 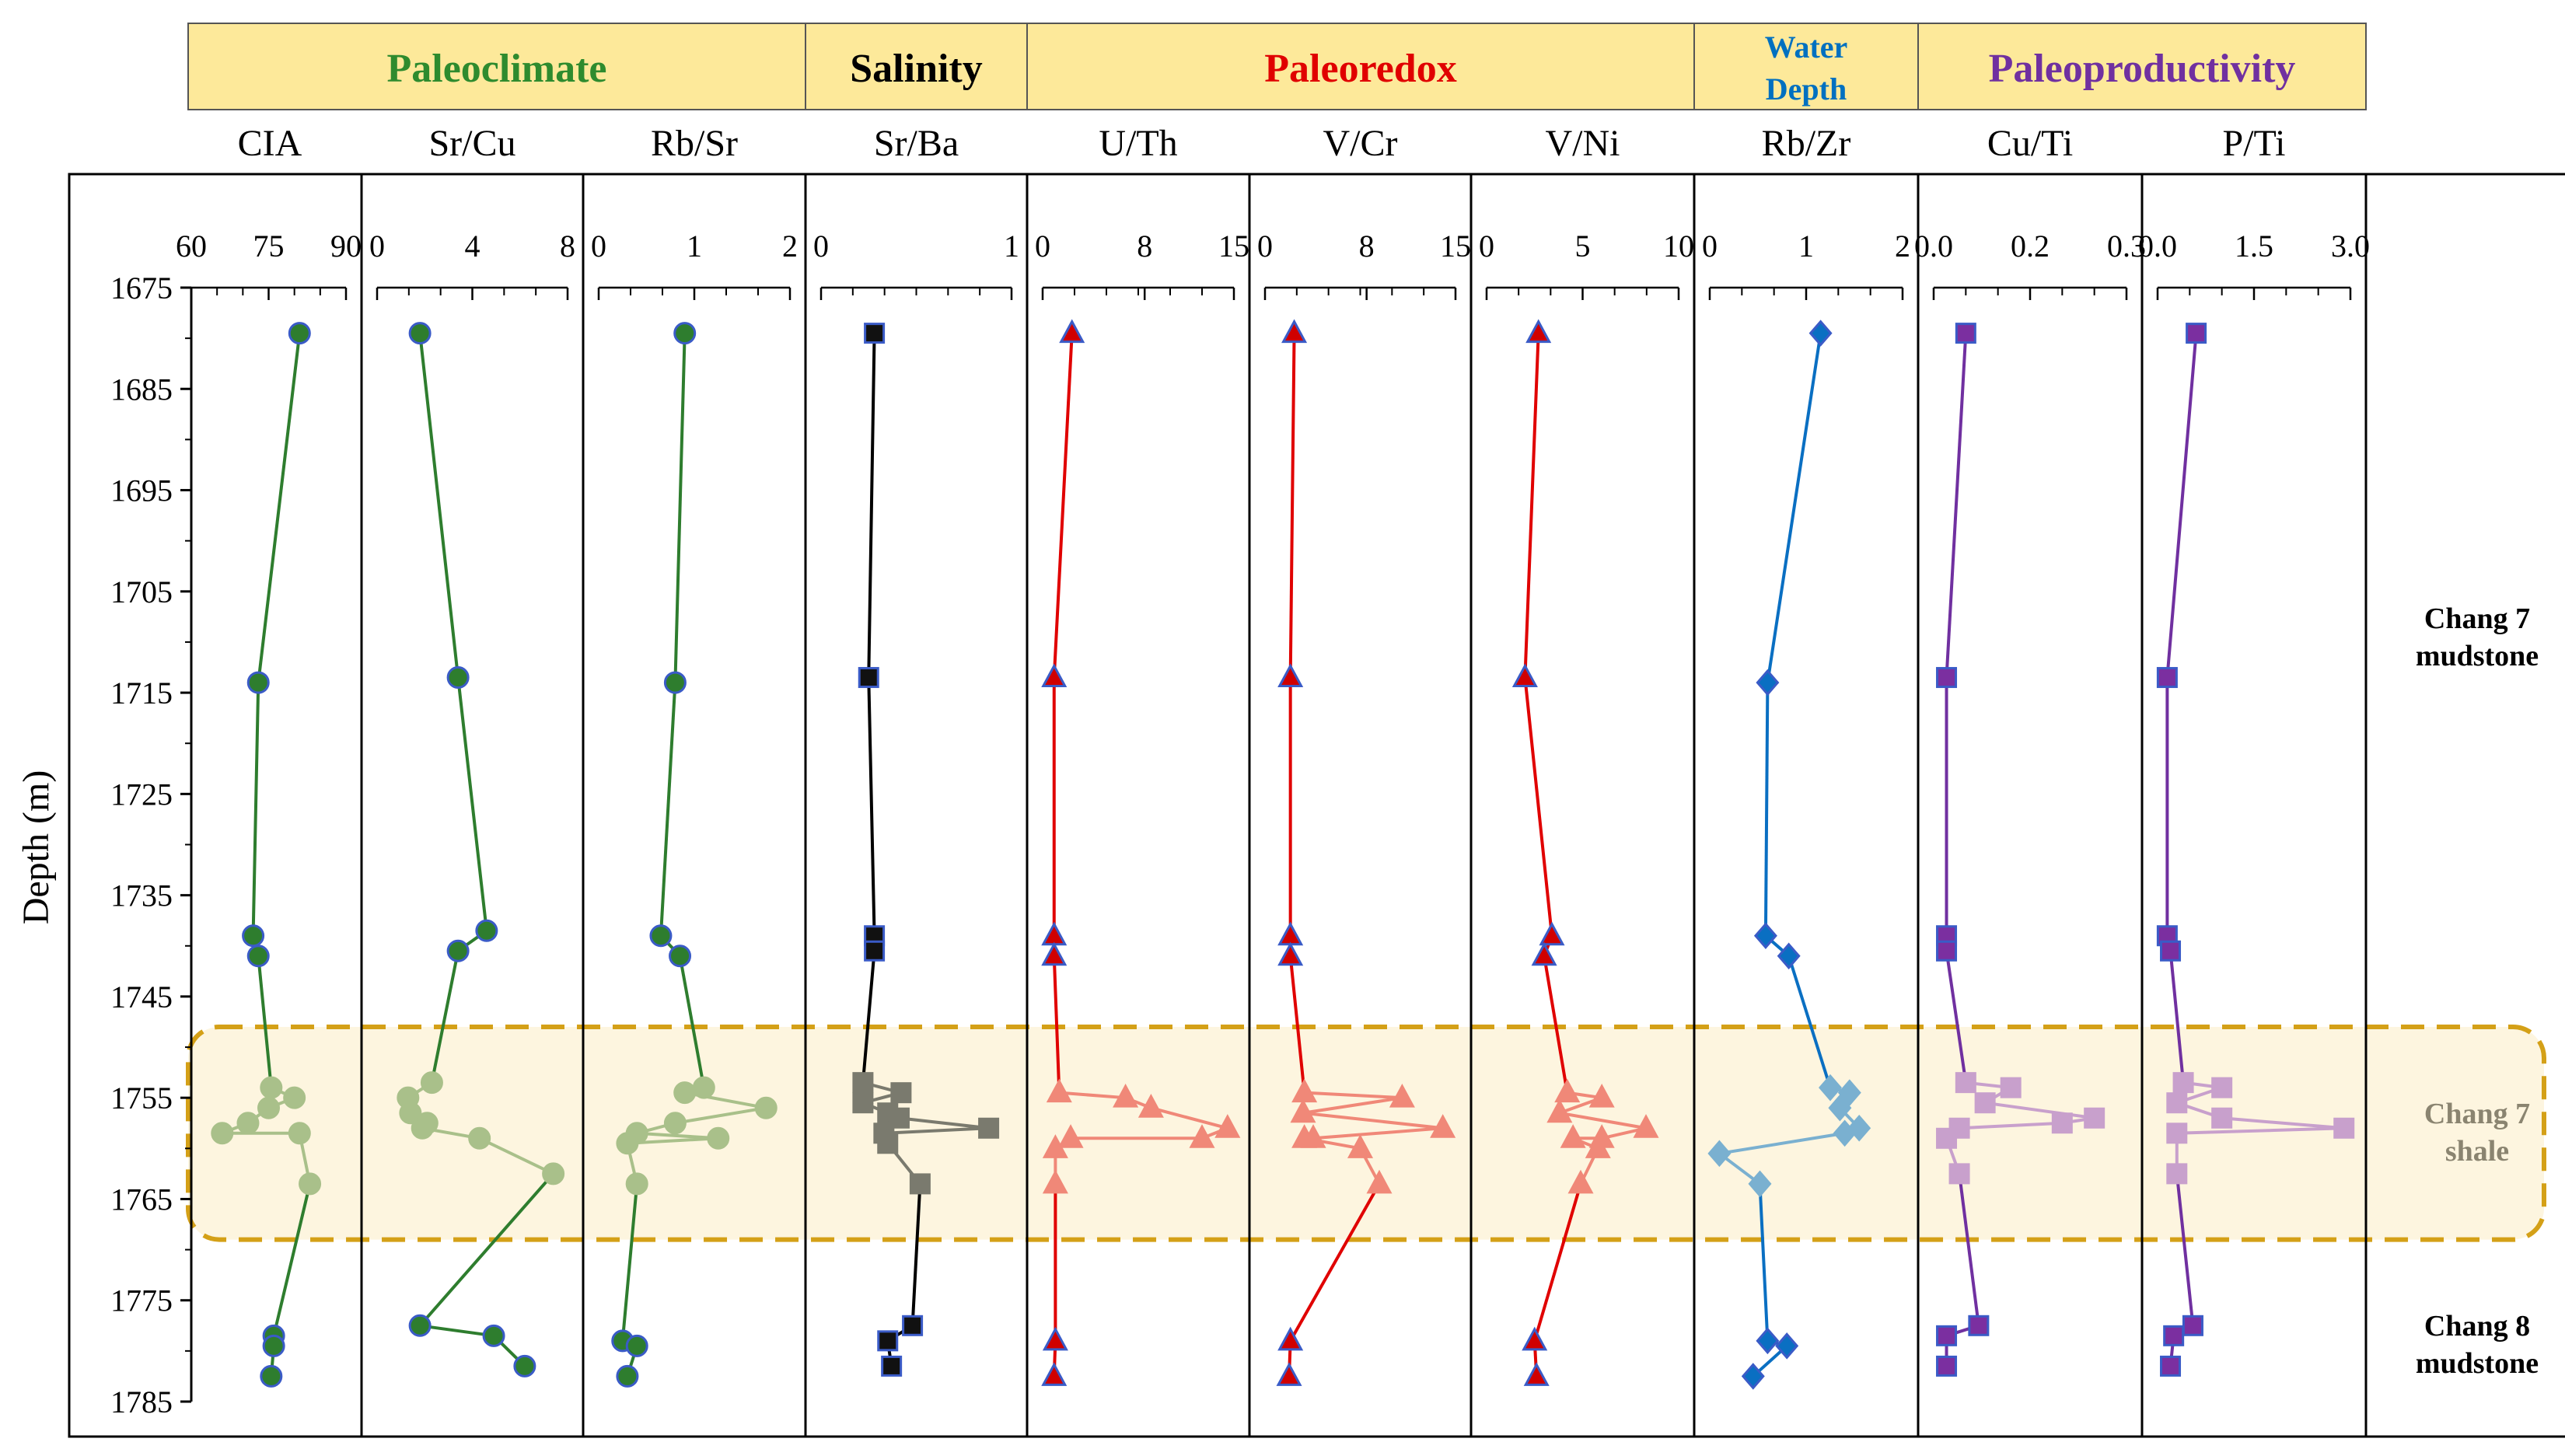 What do you see at coordinates (1583, 246) in the screenshot?
I see `value-tick-label: 5` at bounding box center [1583, 246].